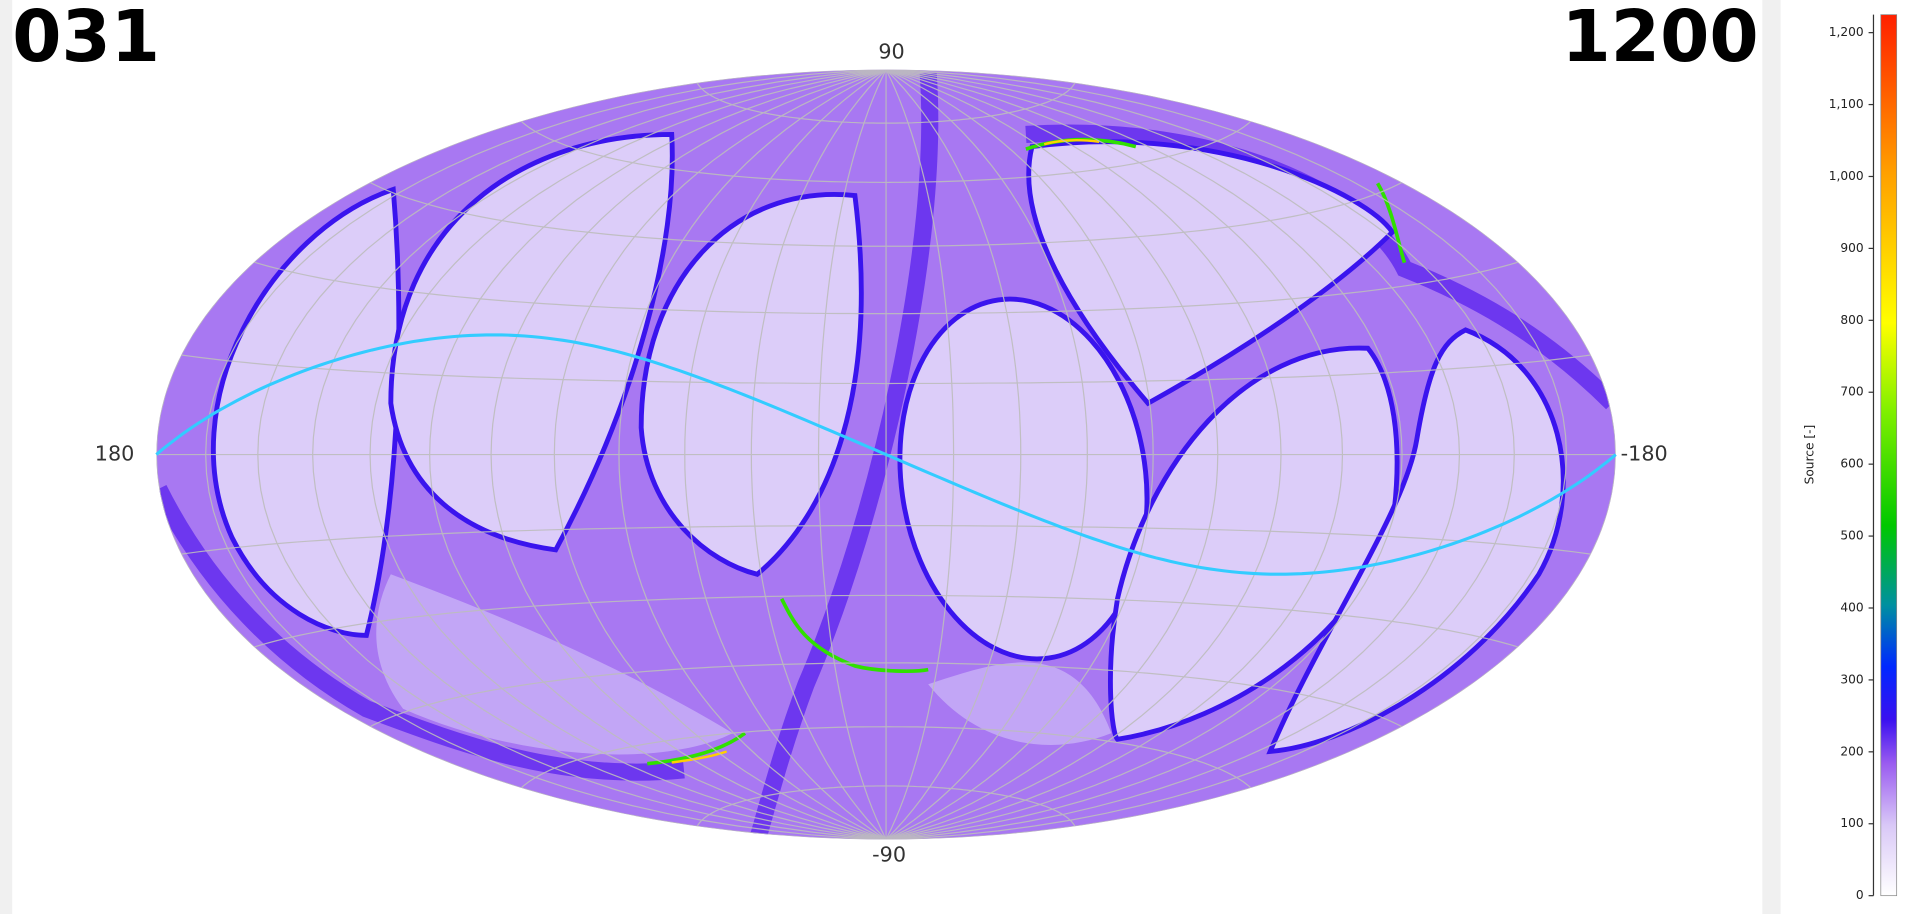 Image resolution: width=1915 pixels, height=914 pixels. Describe the element at coordinates (1851, 751) in the screenshot. I see `colorbar-tick-label: 200` at that location.